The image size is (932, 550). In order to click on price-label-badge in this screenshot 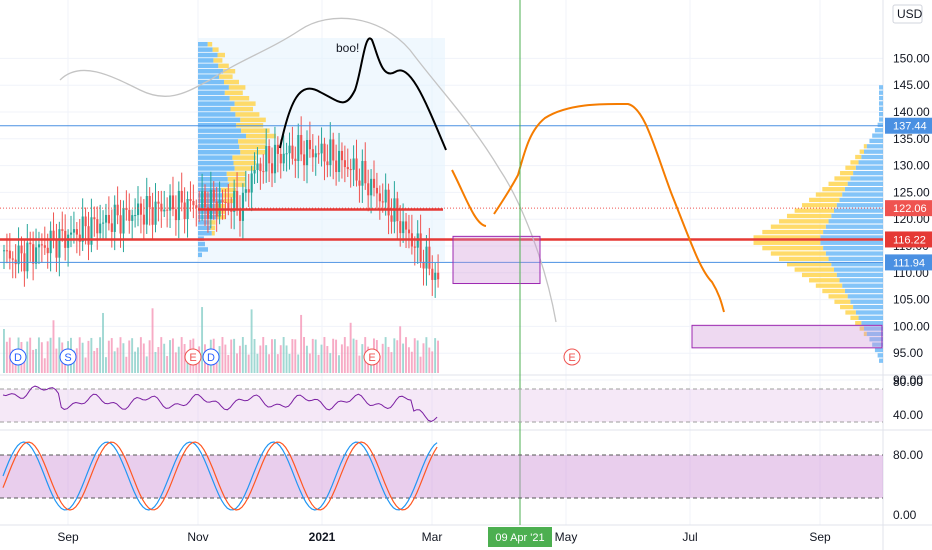, I will do `click(908, 208)`.